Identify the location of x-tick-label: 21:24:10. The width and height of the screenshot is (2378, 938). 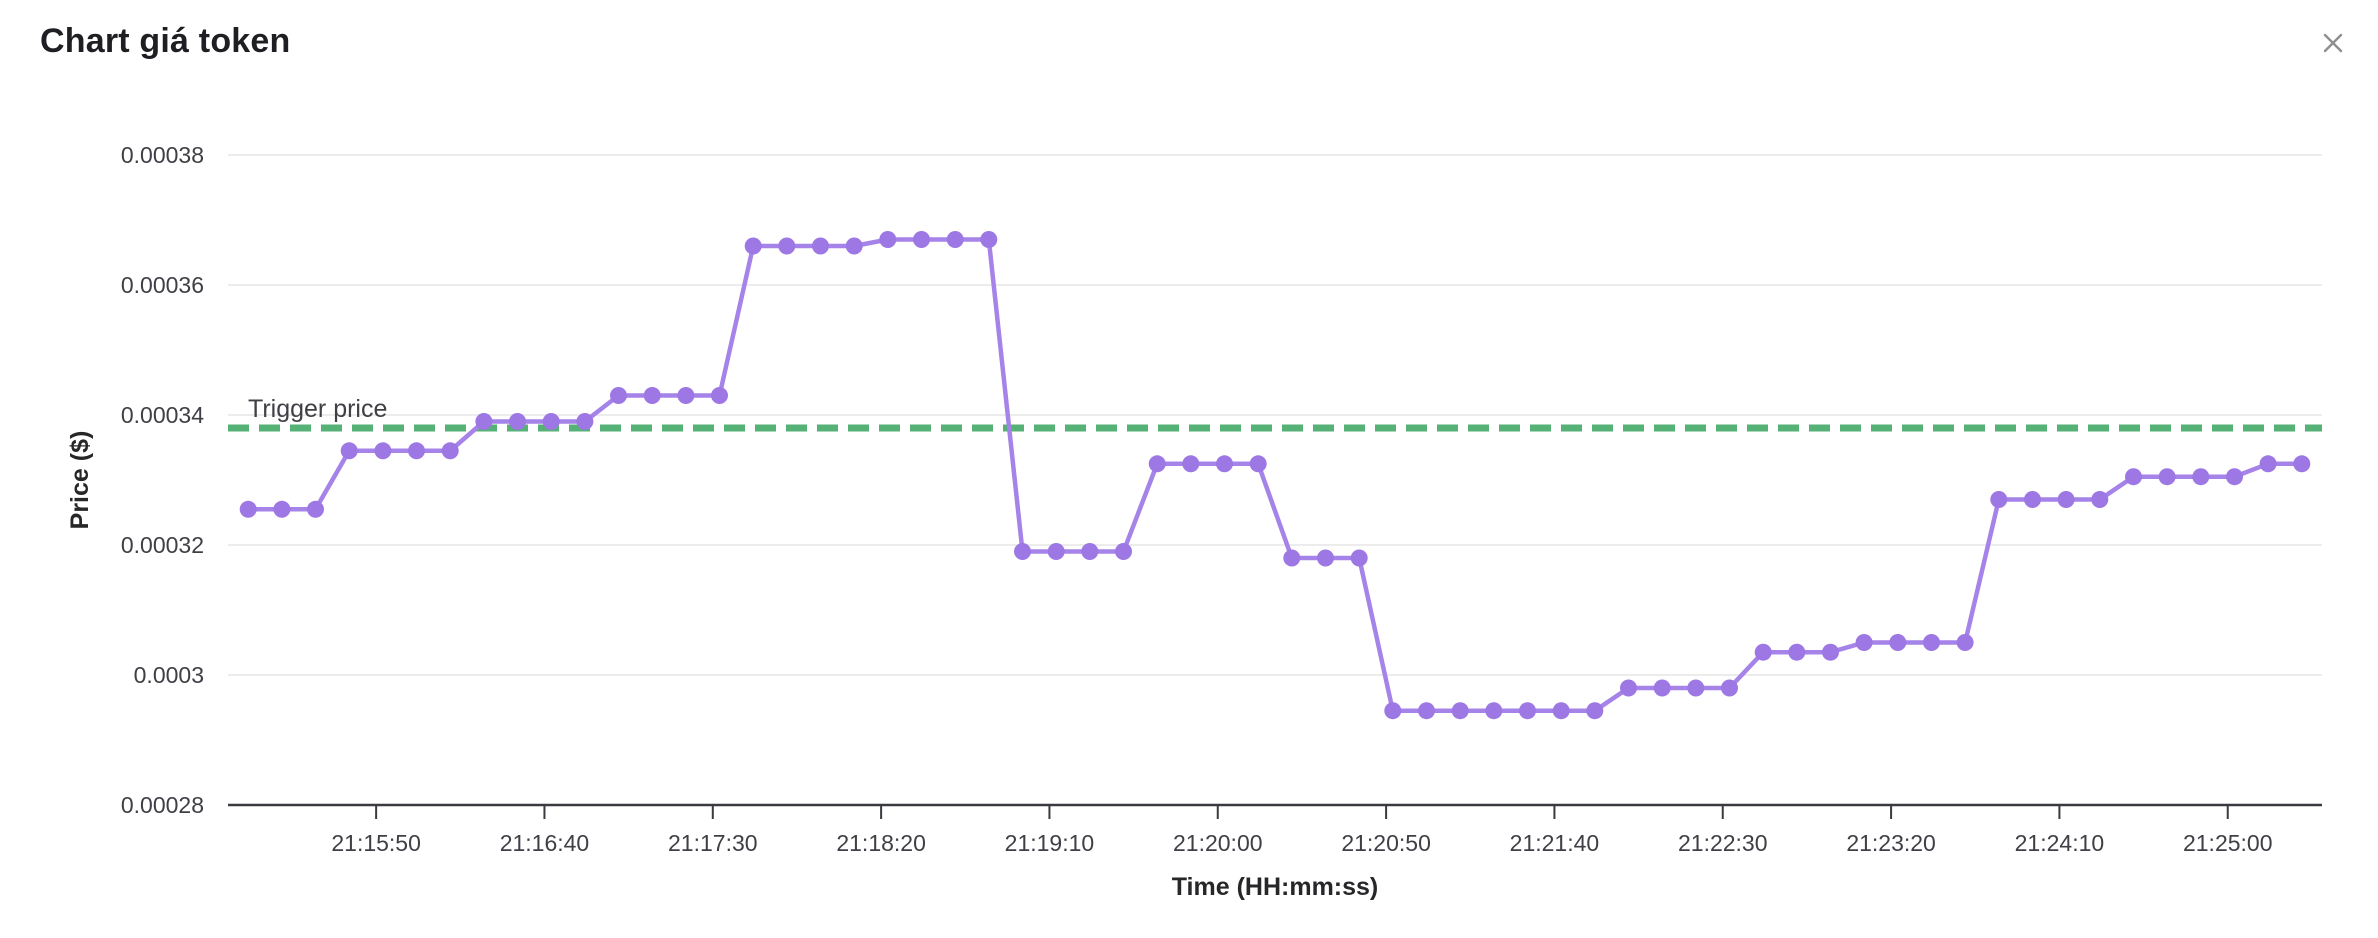
(2060, 843).